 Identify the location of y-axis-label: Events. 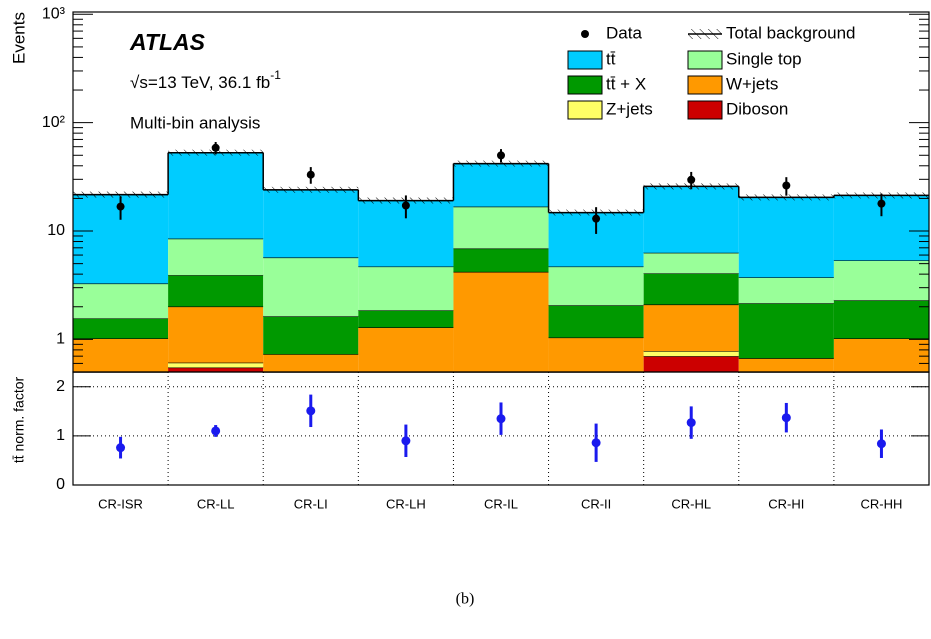
(18, 38).